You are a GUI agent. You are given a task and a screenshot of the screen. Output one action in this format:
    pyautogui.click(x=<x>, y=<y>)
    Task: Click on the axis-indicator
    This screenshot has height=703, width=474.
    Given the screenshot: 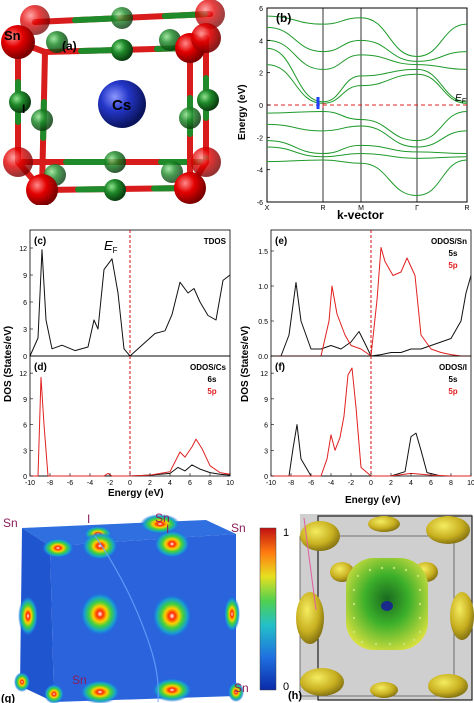 What is the action you would take?
    pyautogui.click(x=310, y=564)
    